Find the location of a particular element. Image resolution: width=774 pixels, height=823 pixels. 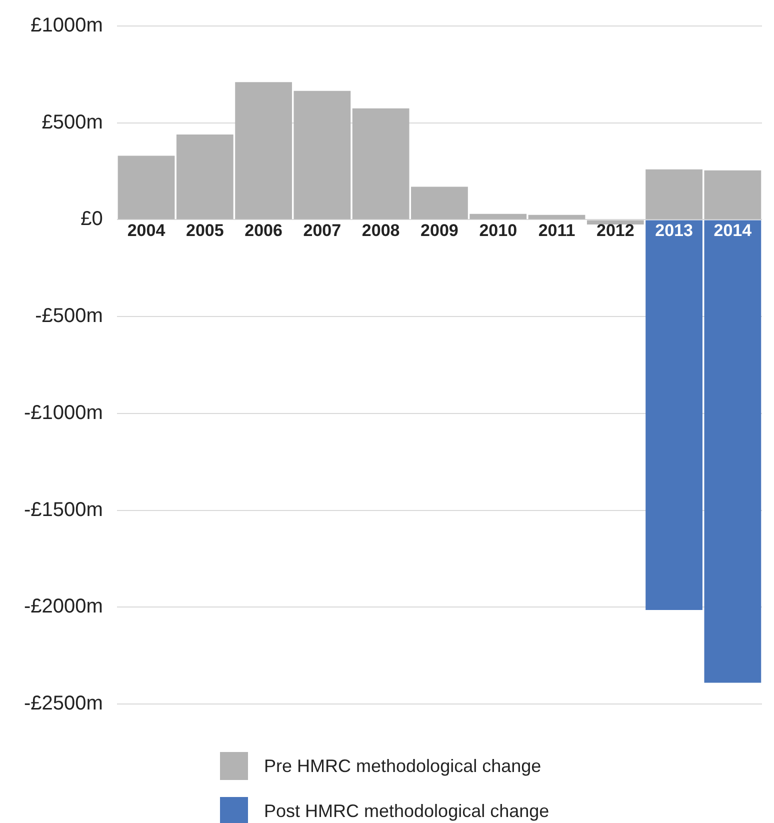

y-tick-label: -£2500m is located at coordinates (63, 703).